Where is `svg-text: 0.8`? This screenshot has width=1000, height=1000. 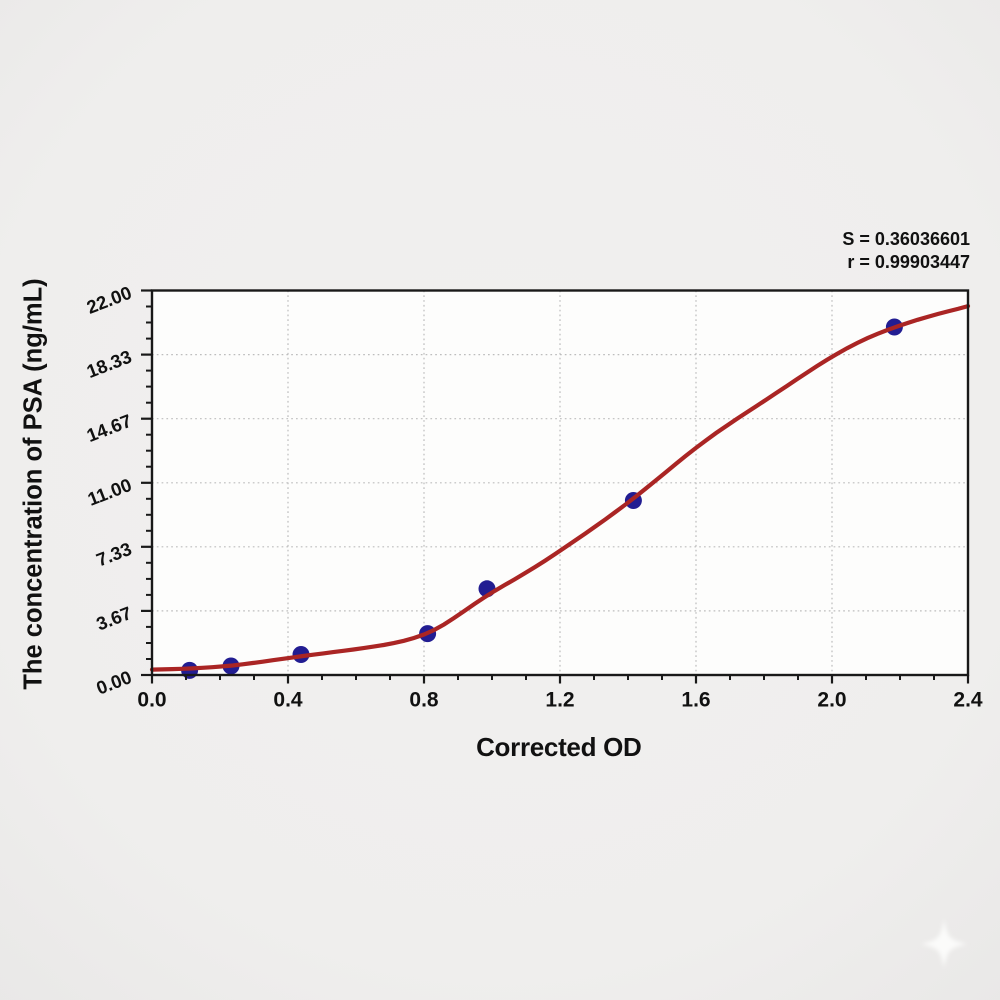
svg-text: 0.8 is located at coordinates (424, 700).